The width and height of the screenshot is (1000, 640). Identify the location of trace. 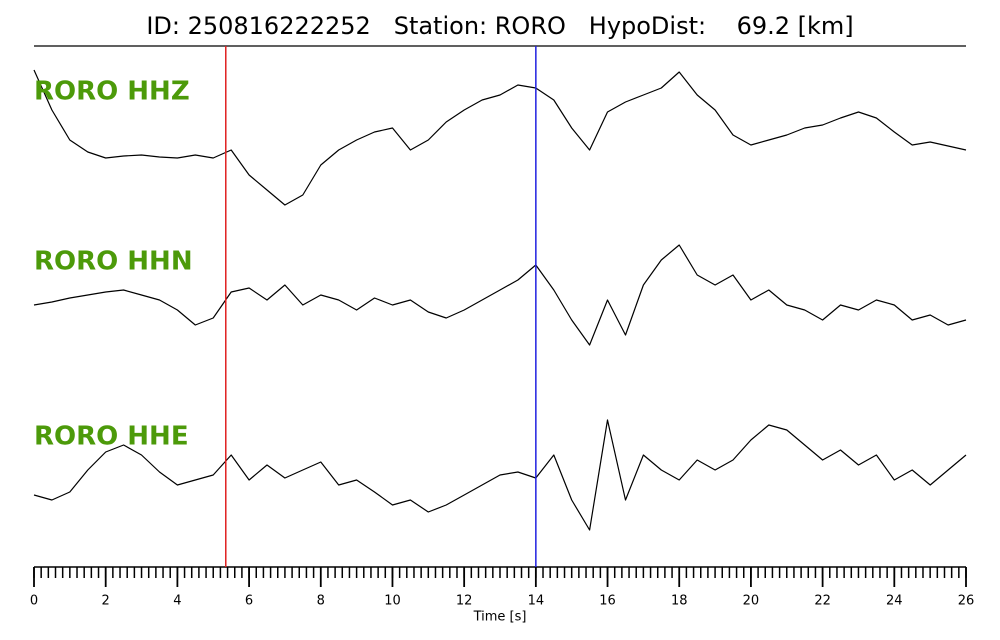
(500, 295).